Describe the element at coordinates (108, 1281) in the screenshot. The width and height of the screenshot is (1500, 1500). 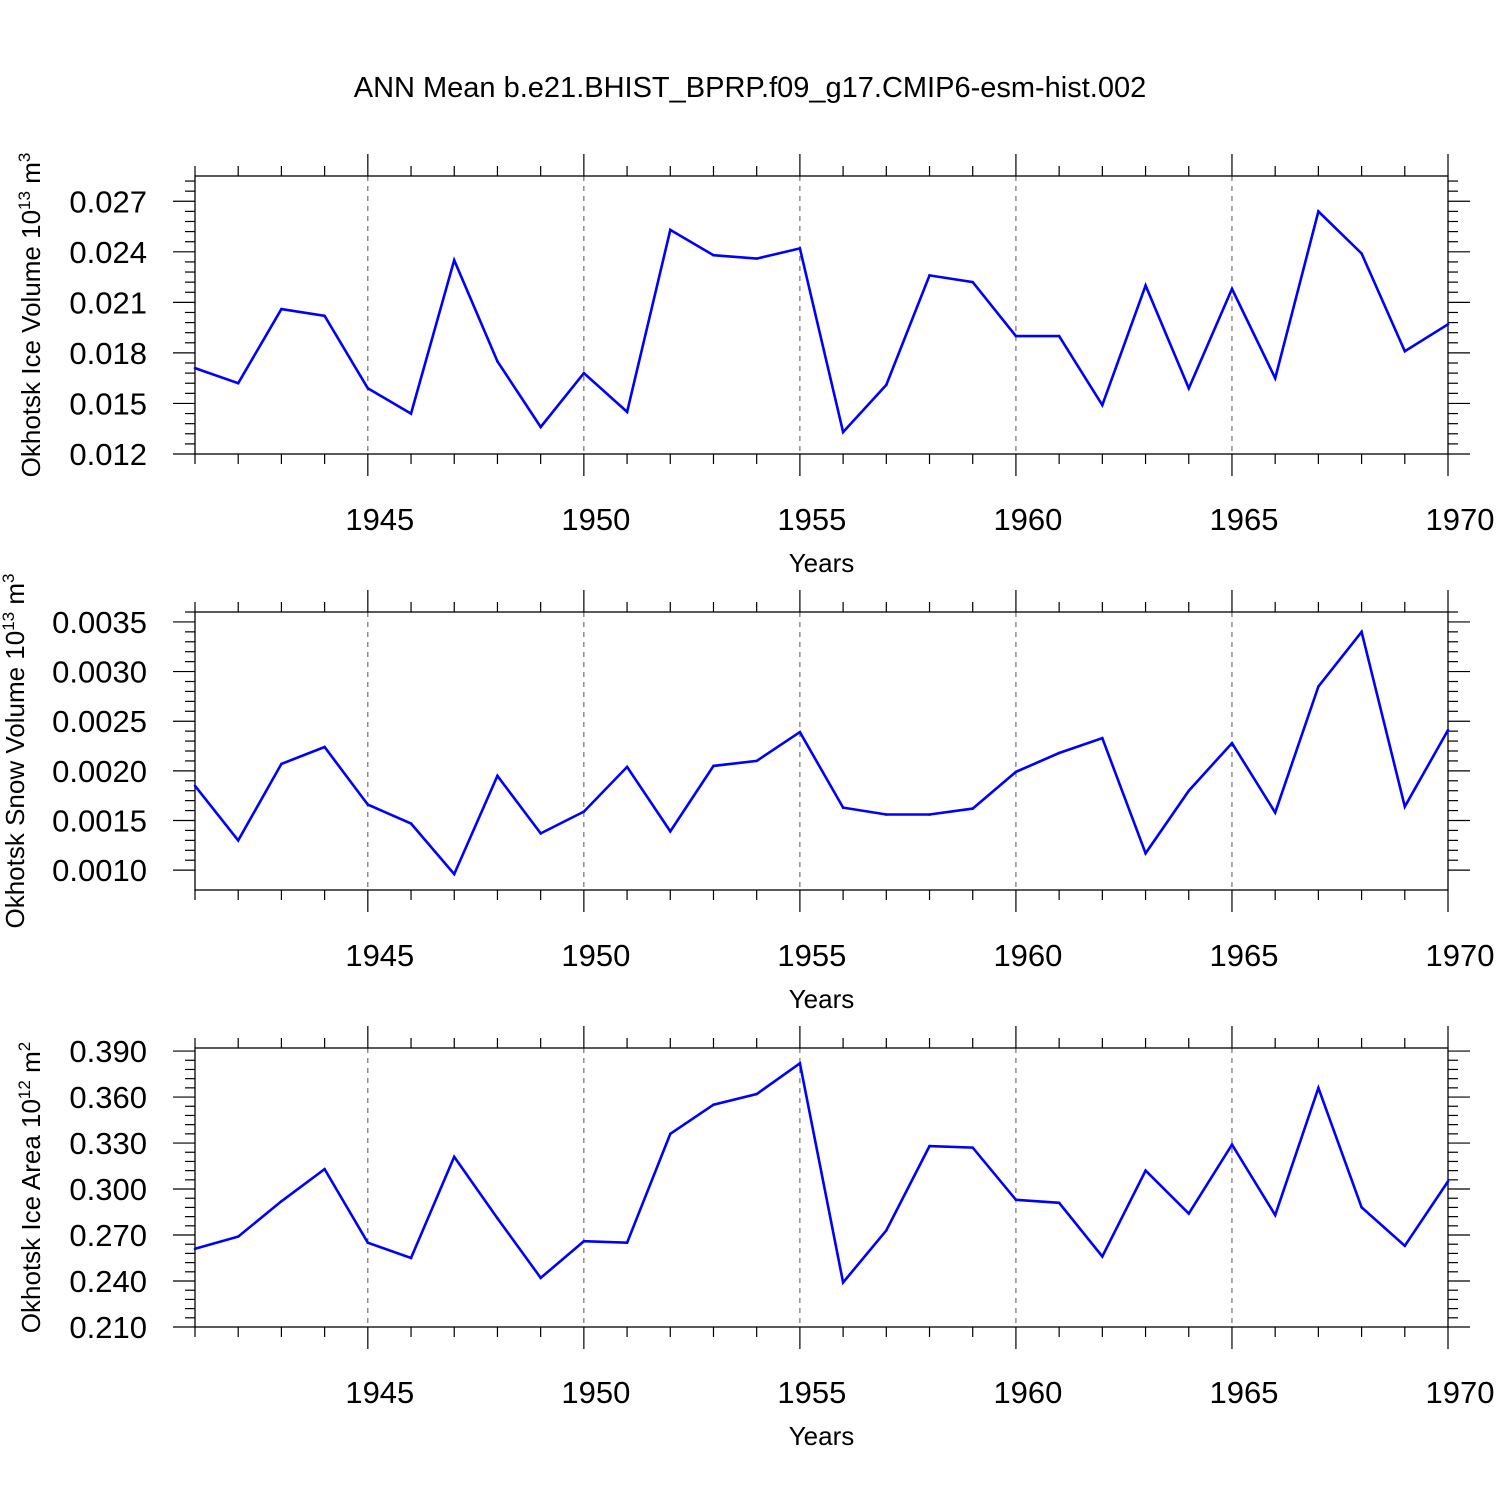
I see `y-tick-label: 0.240` at that location.